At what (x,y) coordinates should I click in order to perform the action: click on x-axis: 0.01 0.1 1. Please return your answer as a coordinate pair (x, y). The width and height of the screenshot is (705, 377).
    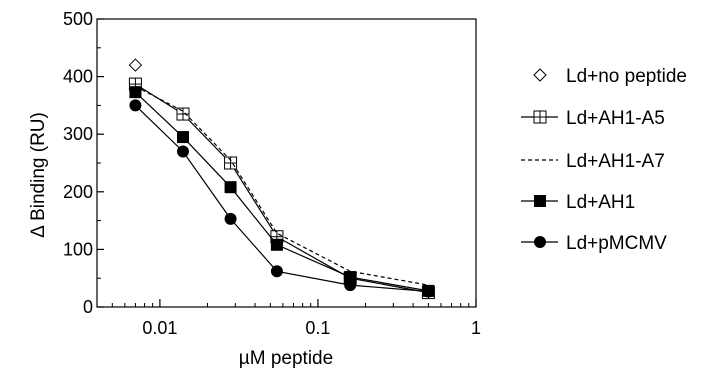
    Looking at the image, I should click on (288, 318).